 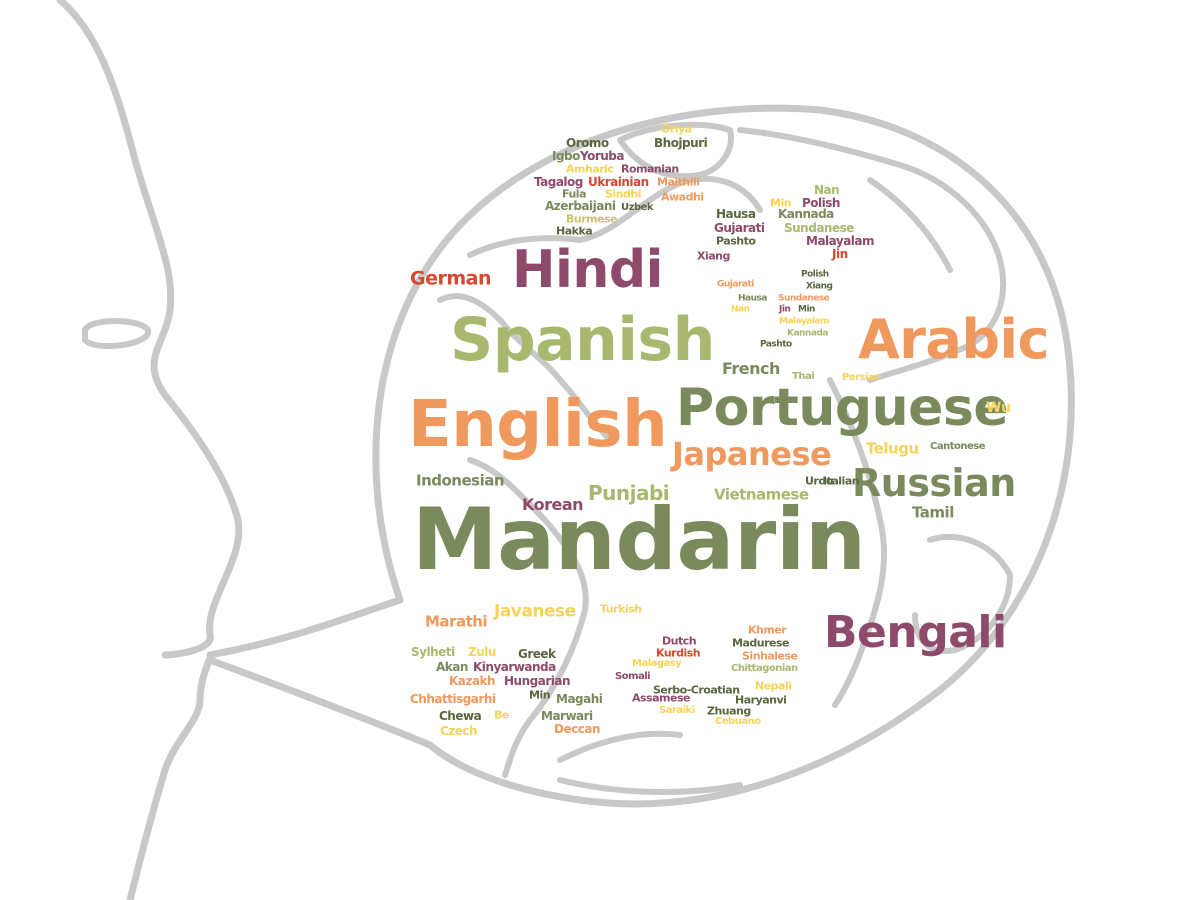 I want to click on language-word: Hakka, so click(x=574, y=231).